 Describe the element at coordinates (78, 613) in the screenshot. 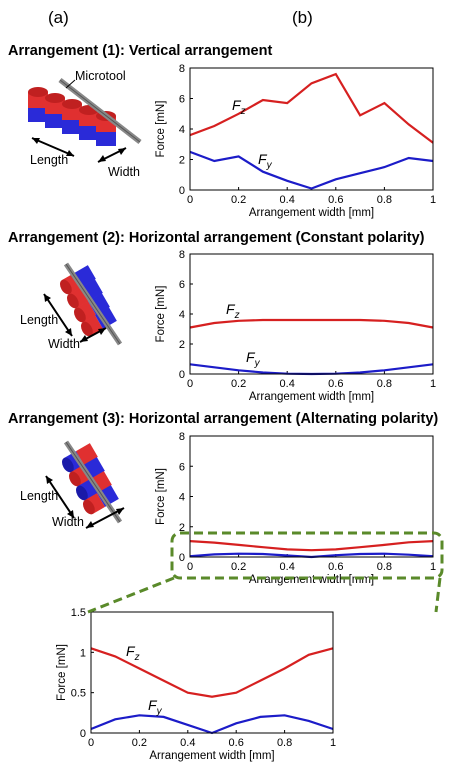

I see `y-tick-label: 1.5` at that location.